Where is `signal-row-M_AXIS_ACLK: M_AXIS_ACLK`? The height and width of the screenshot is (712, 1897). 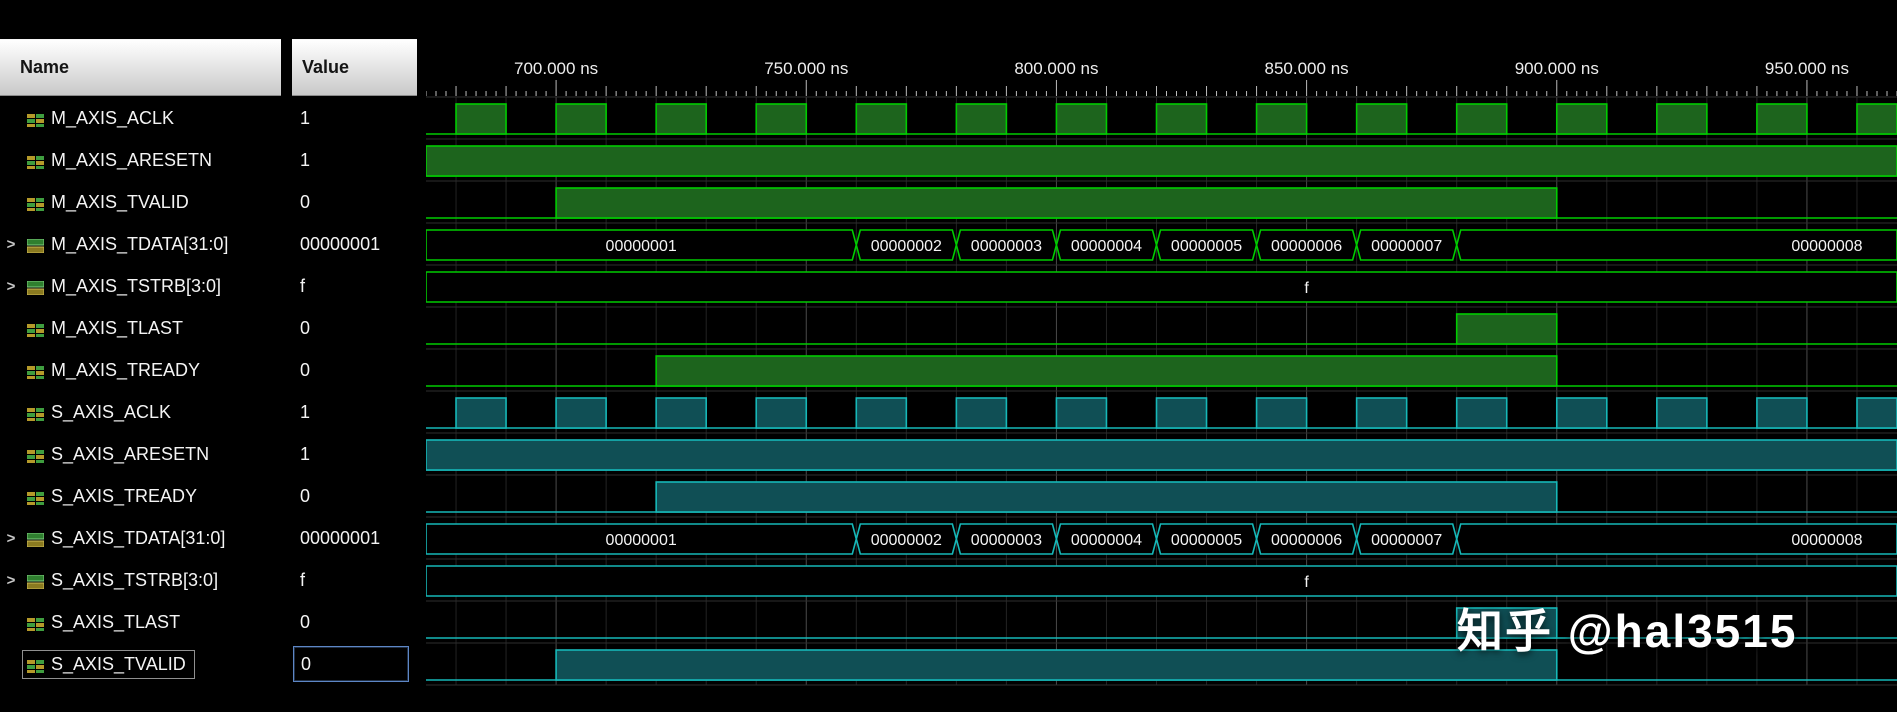
signal-row-M_AXIS_ACLK: M_AXIS_ACLK is located at coordinates (140, 118).